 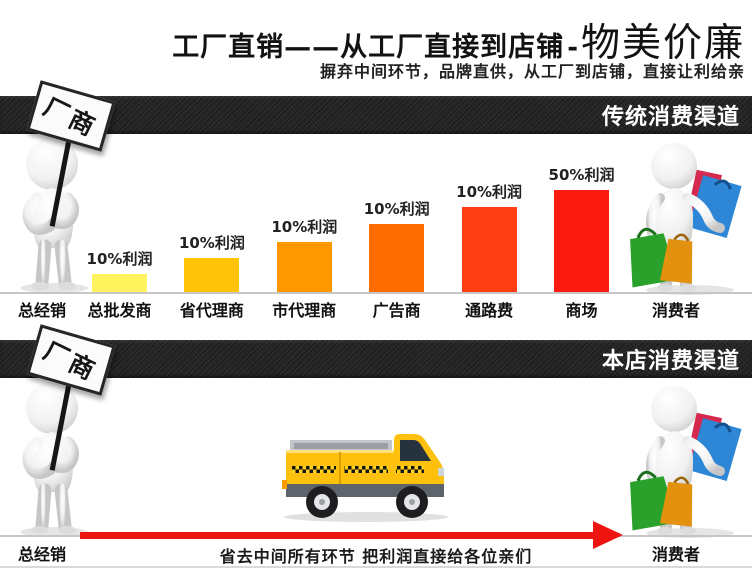 What do you see at coordinates (368, 47) in the screenshot?
I see `page-title-main: 工厂直销——从工厂直接到店铺` at bounding box center [368, 47].